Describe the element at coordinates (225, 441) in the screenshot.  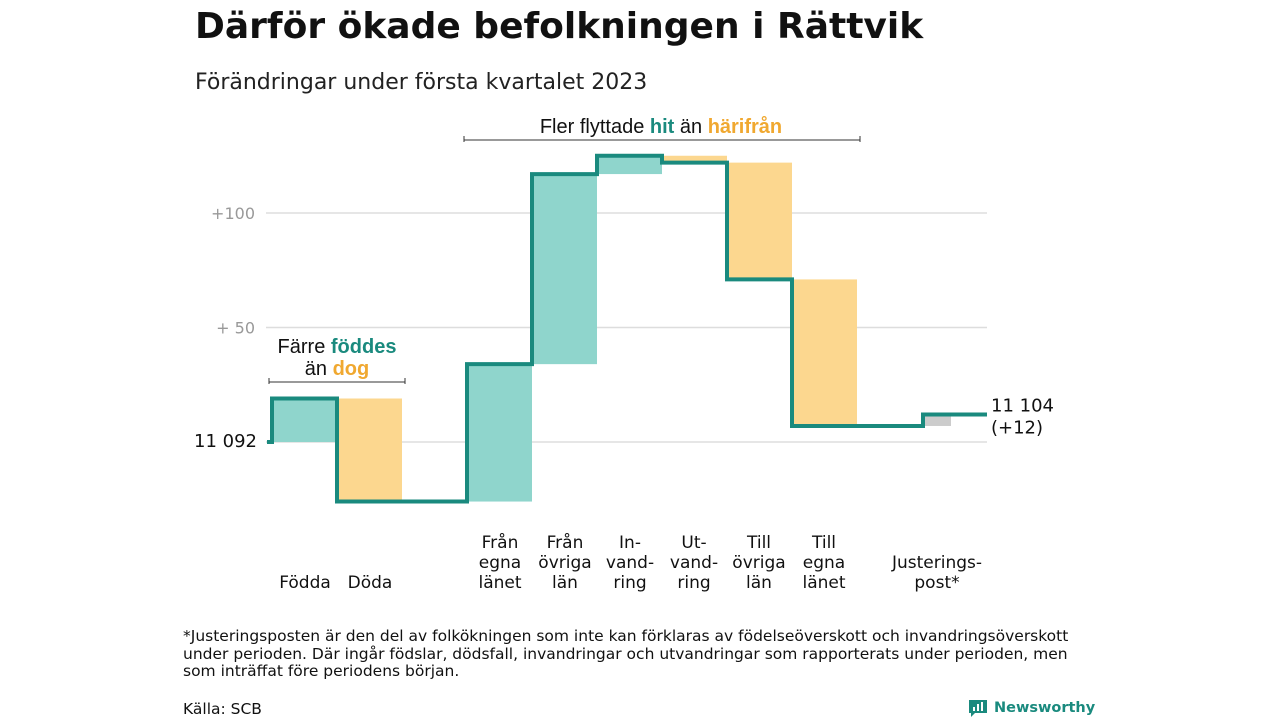
I see `start-value-label: 11 092` at that location.